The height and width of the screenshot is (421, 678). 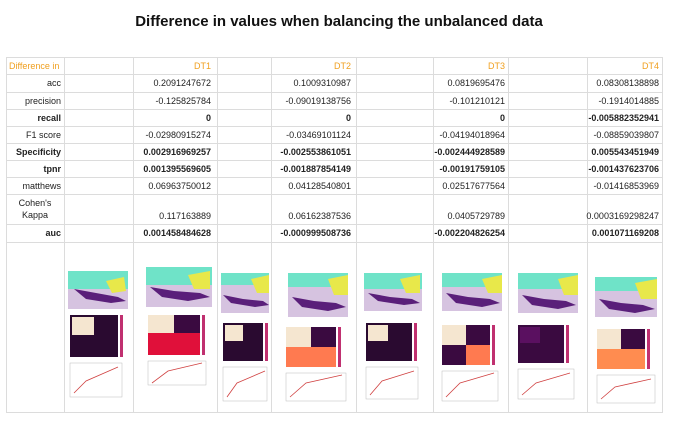 What do you see at coordinates (202, 66) in the screenshot?
I see `column-header-dt1: DT1` at bounding box center [202, 66].